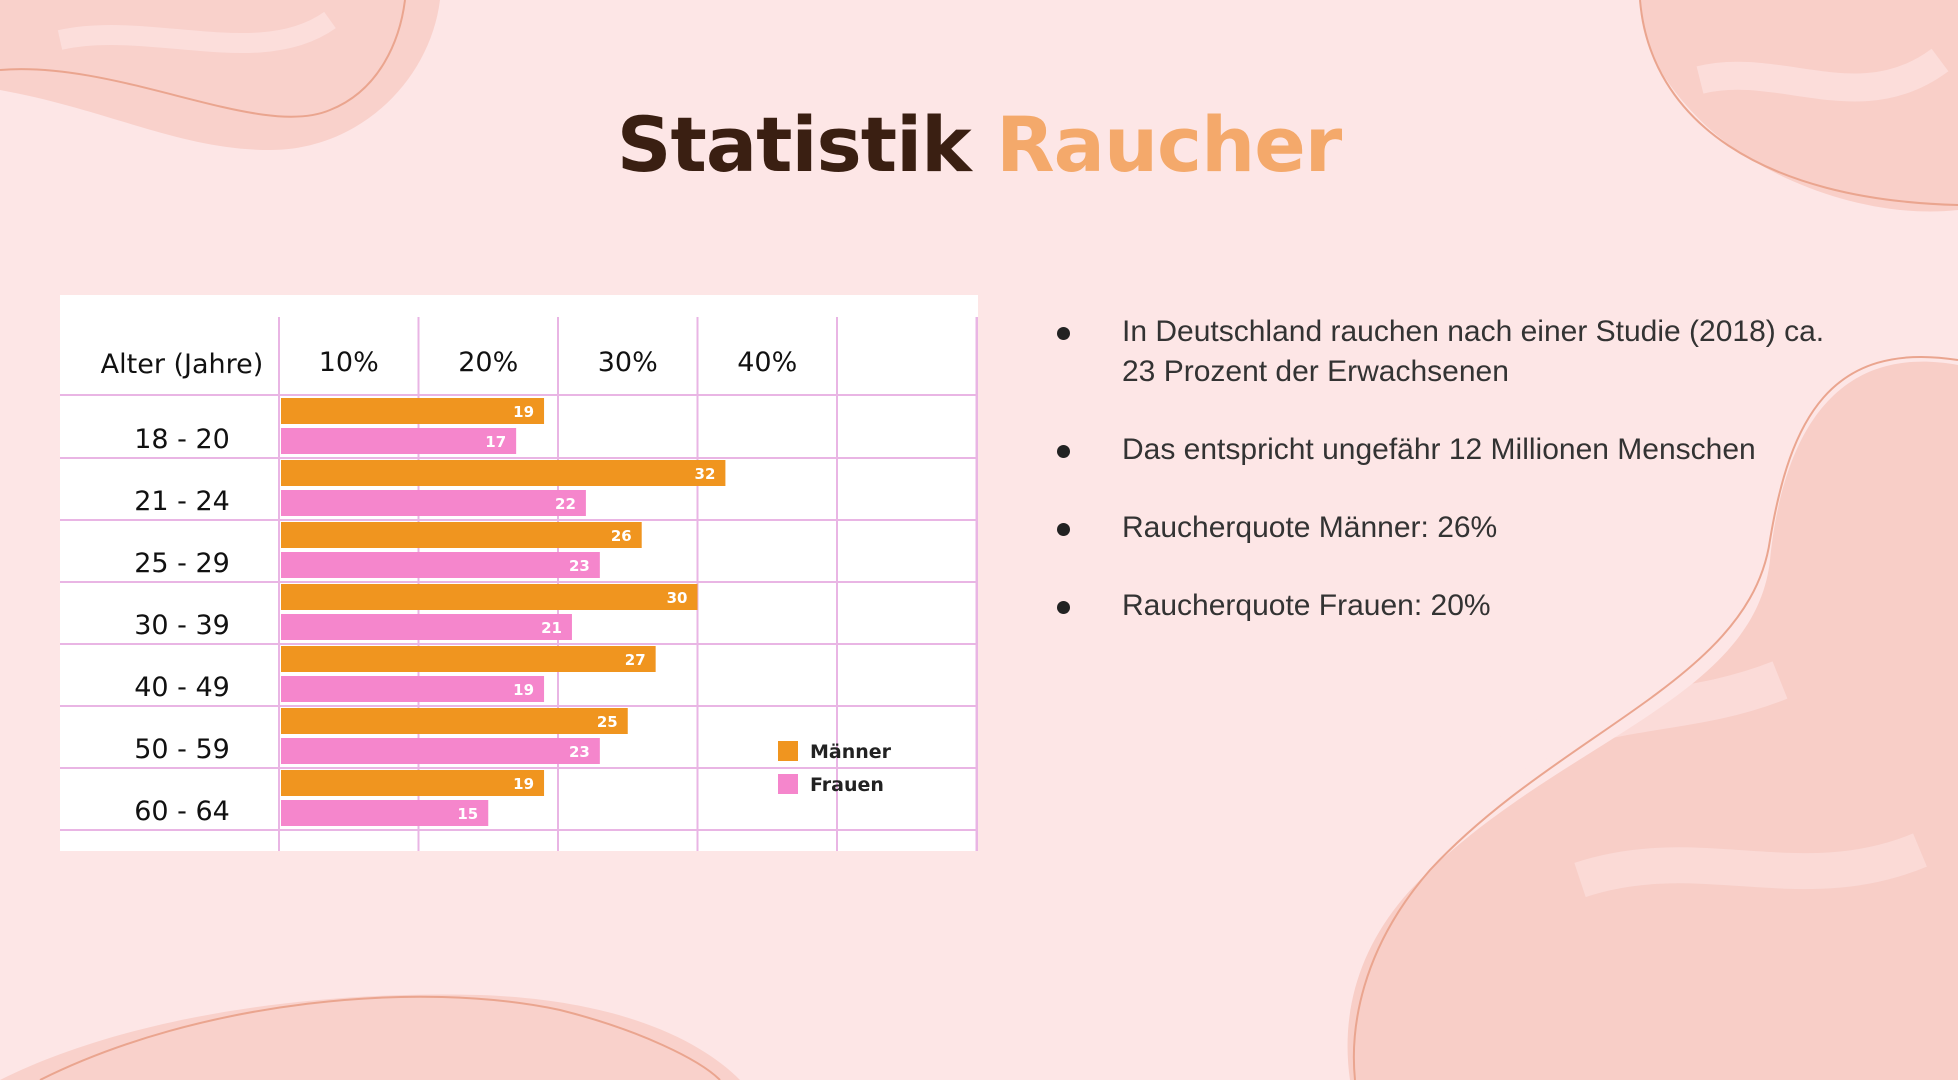 The width and height of the screenshot is (1958, 1080). Describe the element at coordinates (1310, 527) in the screenshot. I see `bullet-text: Raucherquote Männer: 26%` at that location.